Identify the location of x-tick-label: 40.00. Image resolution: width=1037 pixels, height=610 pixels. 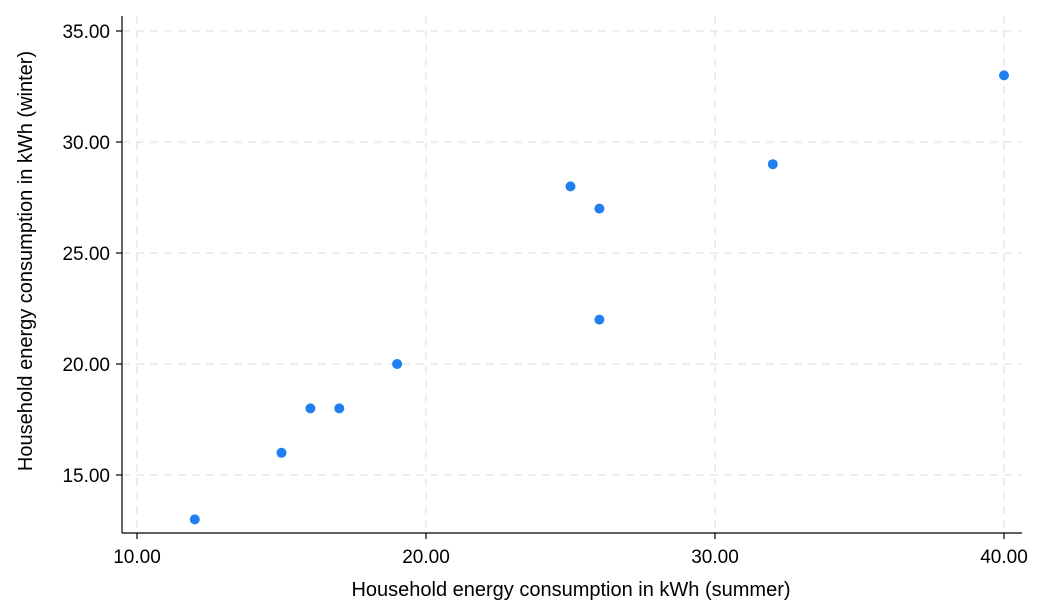
(1004, 557).